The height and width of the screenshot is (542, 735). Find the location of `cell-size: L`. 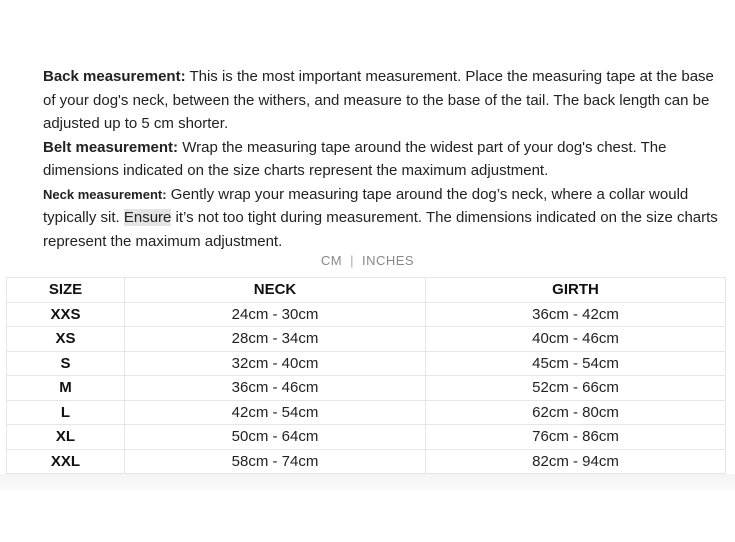

cell-size: L is located at coordinates (65, 412).